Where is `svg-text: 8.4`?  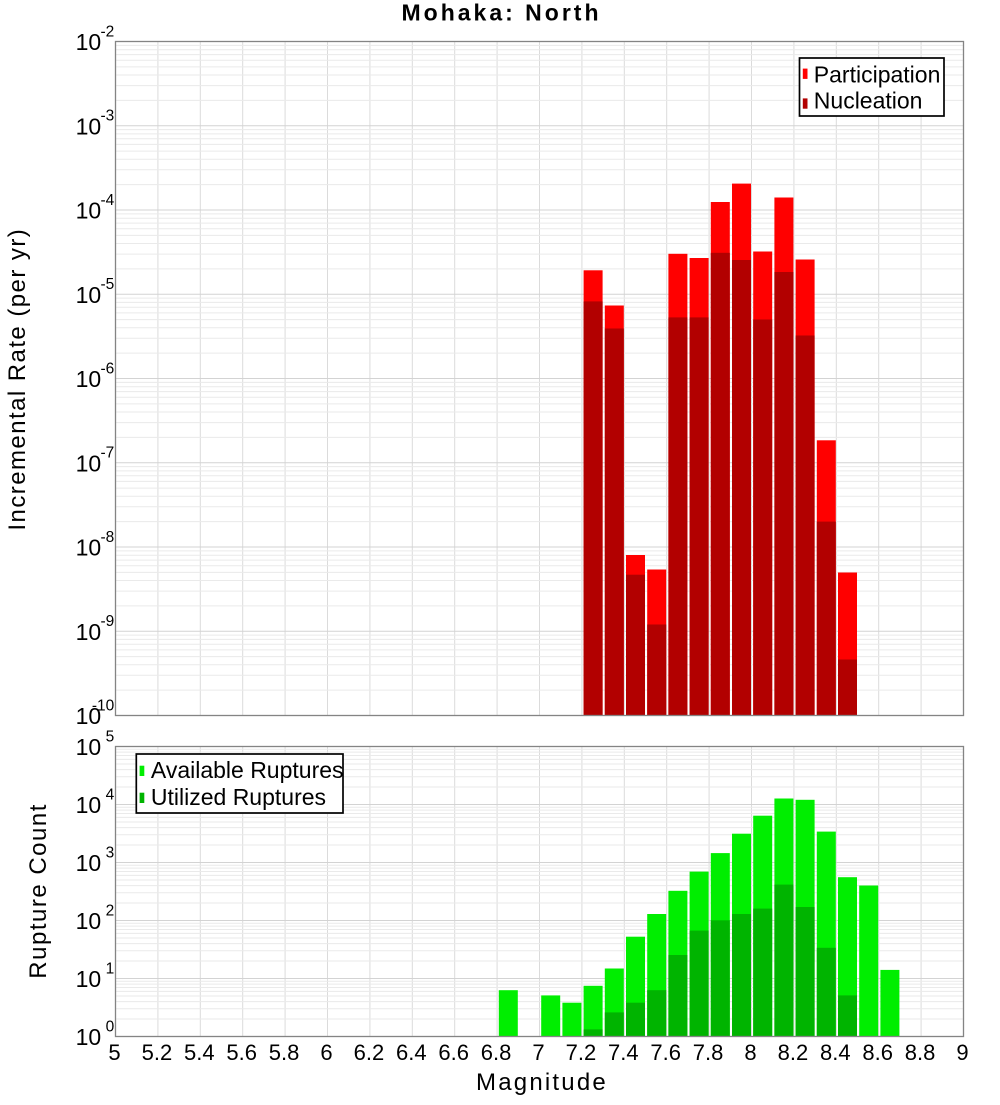 svg-text: 8.4 is located at coordinates (835, 1052).